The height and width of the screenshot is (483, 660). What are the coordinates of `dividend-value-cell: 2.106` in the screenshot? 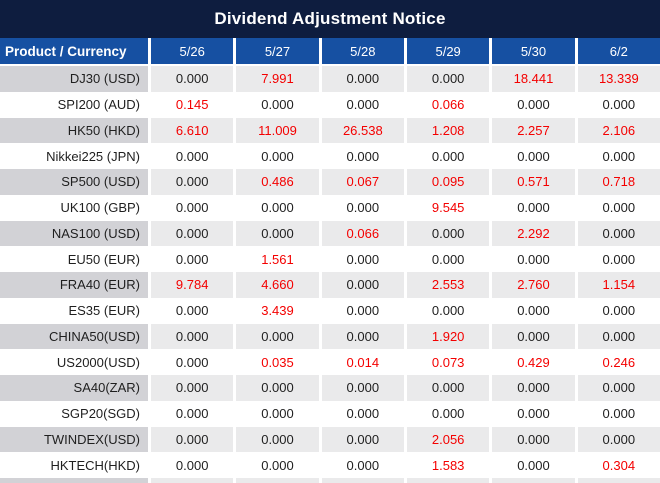 It's located at (617, 130).